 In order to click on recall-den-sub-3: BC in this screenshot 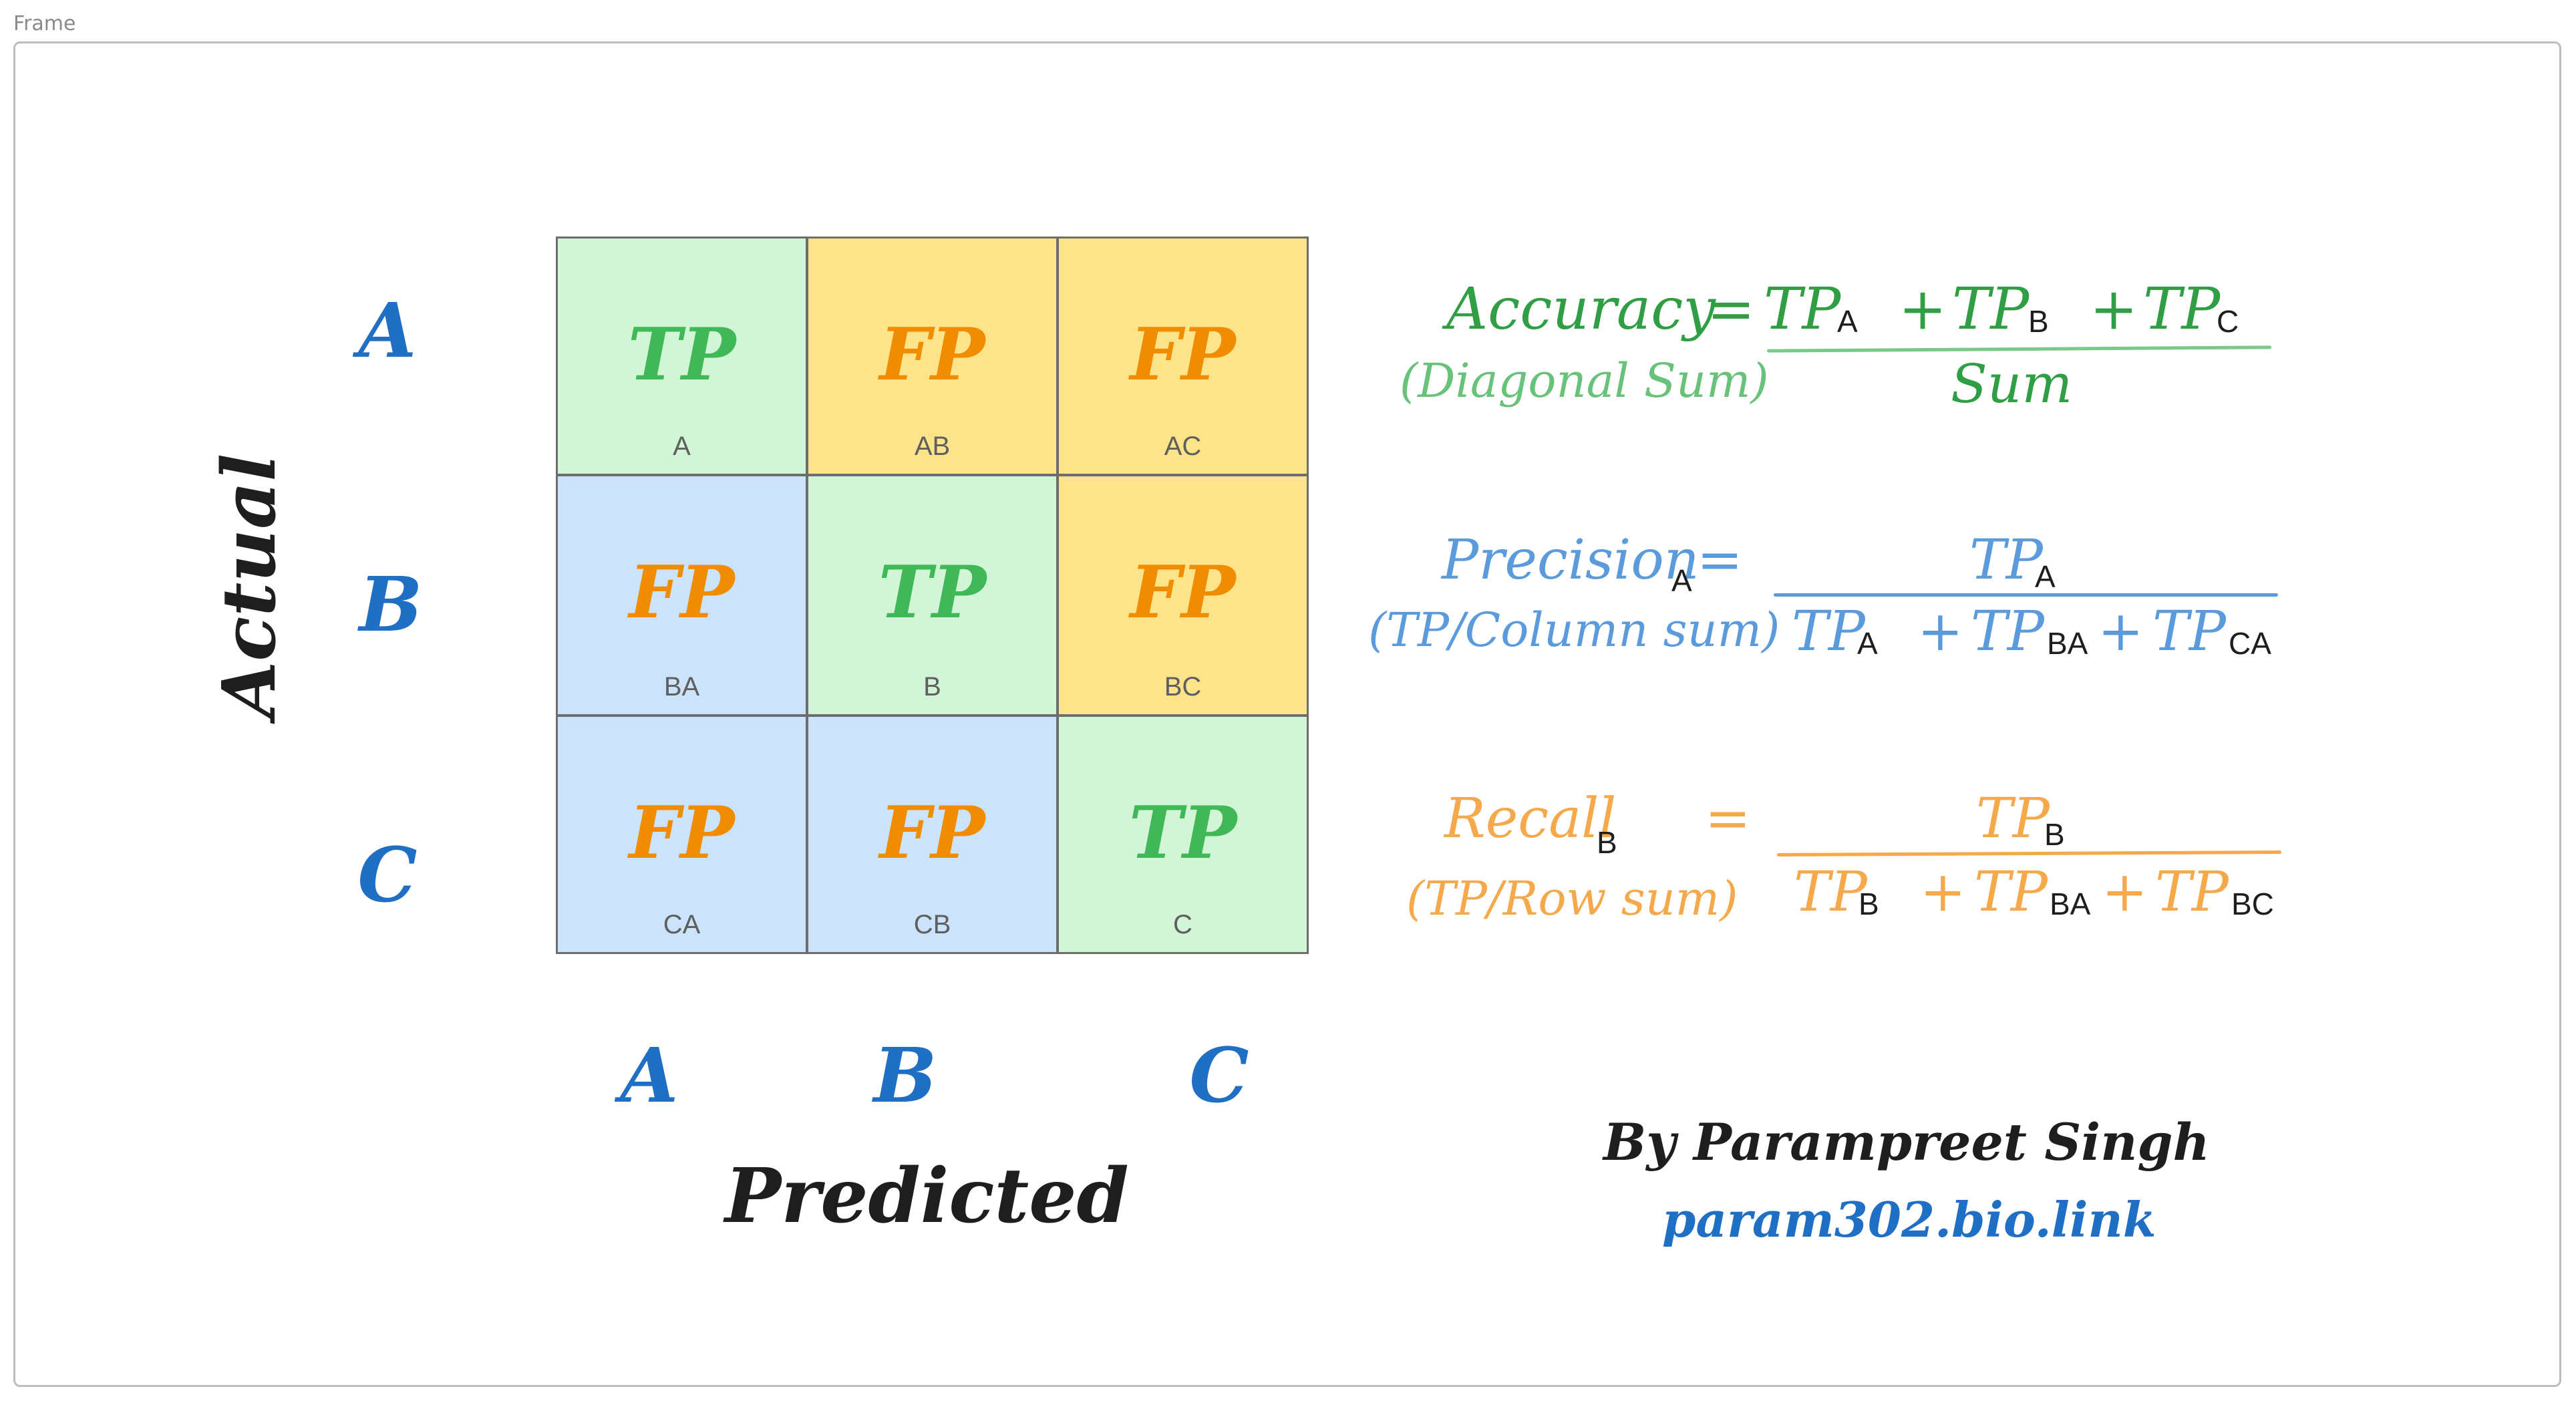, I will do `click(2252, 904)`.